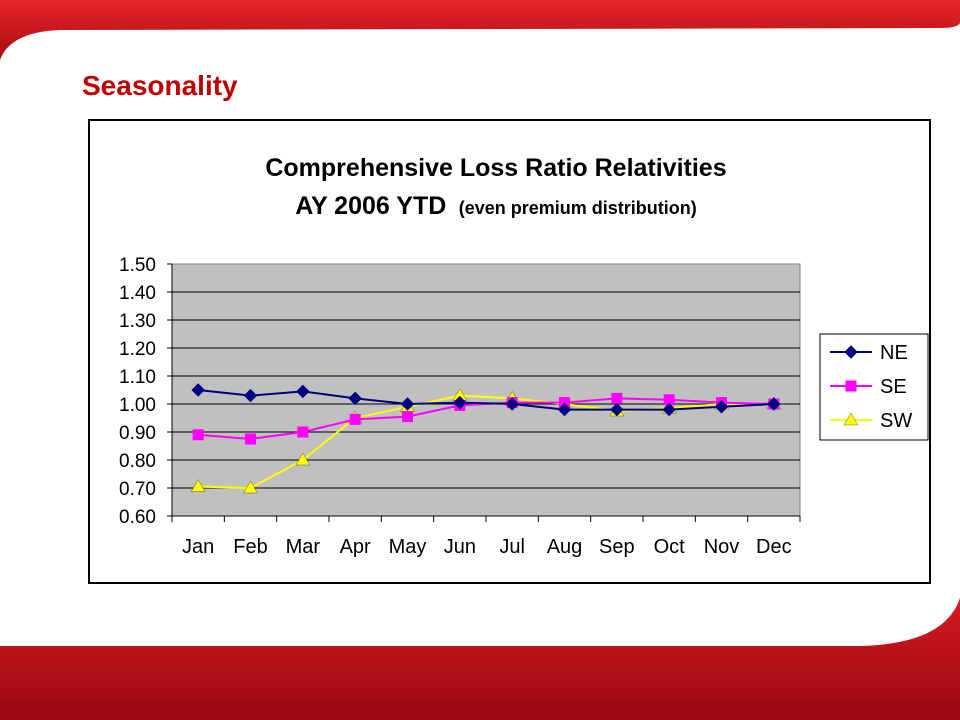 This screenshot has height=720, width=960. I want to click on legend-item-ne: NE, so click(869, 353).